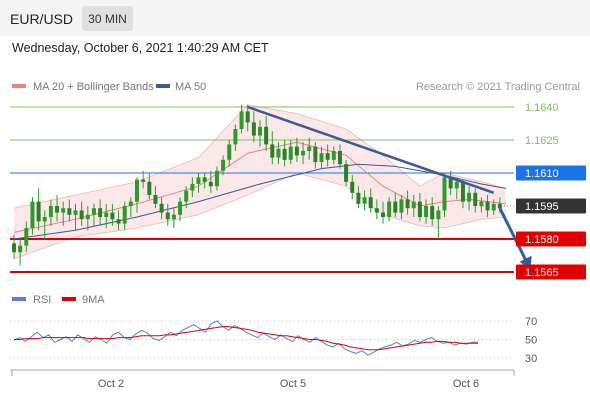 The width and height of the screenshot is (590, 400). I want to click on symbol-title: EUR/USD, so click(42, 19).